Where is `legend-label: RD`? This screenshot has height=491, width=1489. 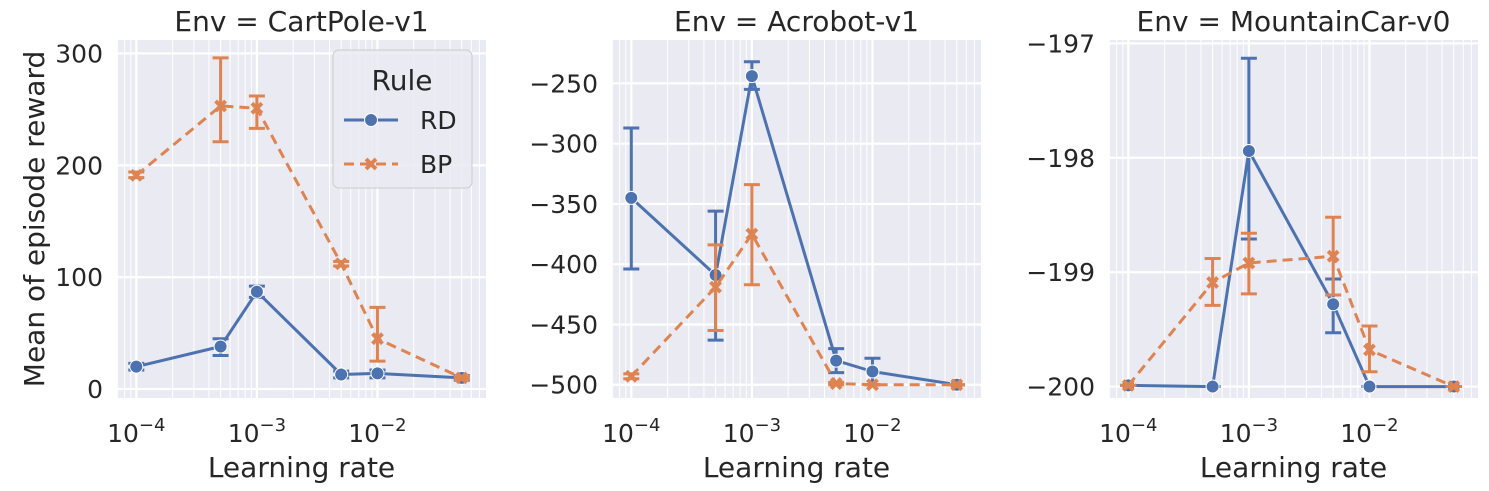 legend-label: RD is located at coordinates (438, 120).